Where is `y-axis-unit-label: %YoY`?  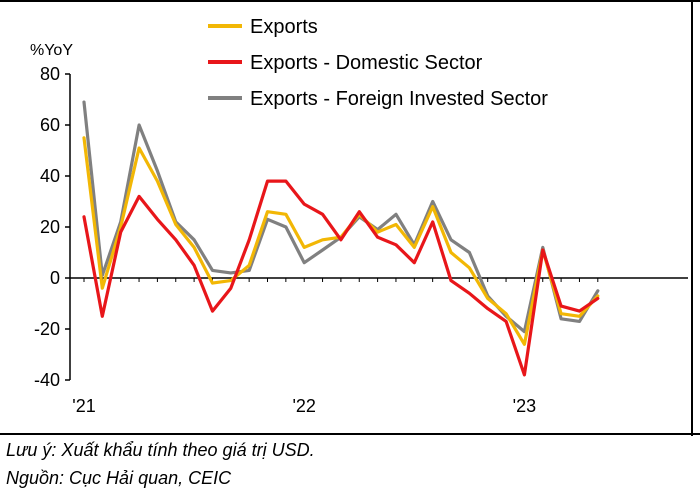
y-axis-unit-label: %YoY is located at coordinates (51, 50).